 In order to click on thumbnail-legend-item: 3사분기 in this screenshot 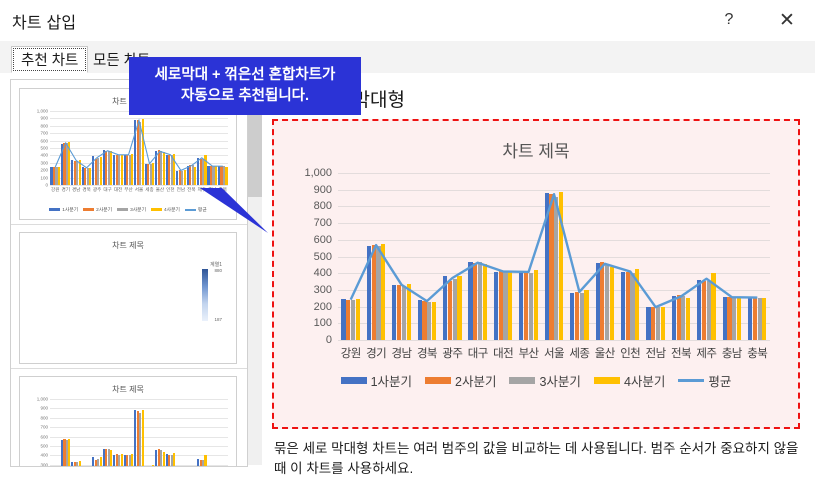, I will do `click(131, 209)`.